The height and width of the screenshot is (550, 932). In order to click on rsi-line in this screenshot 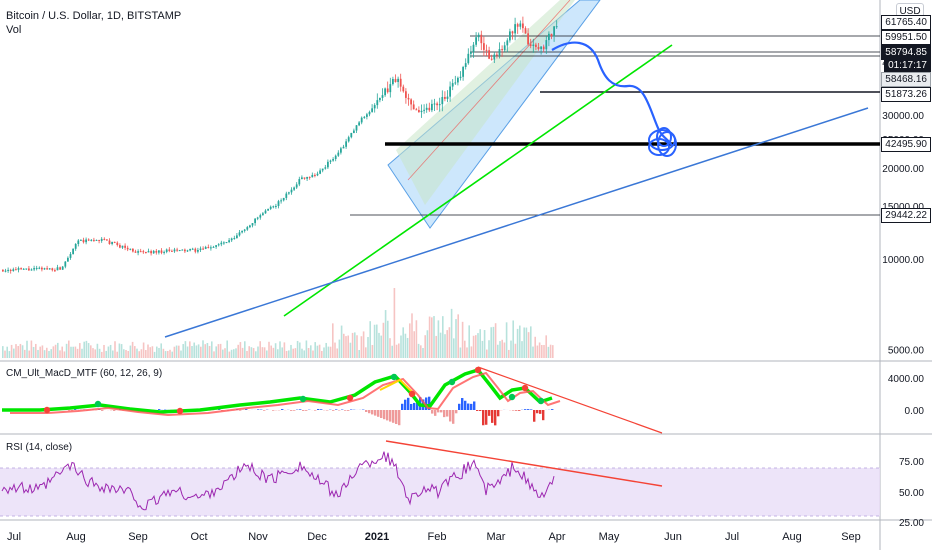, I will do `click(278, 481)`.